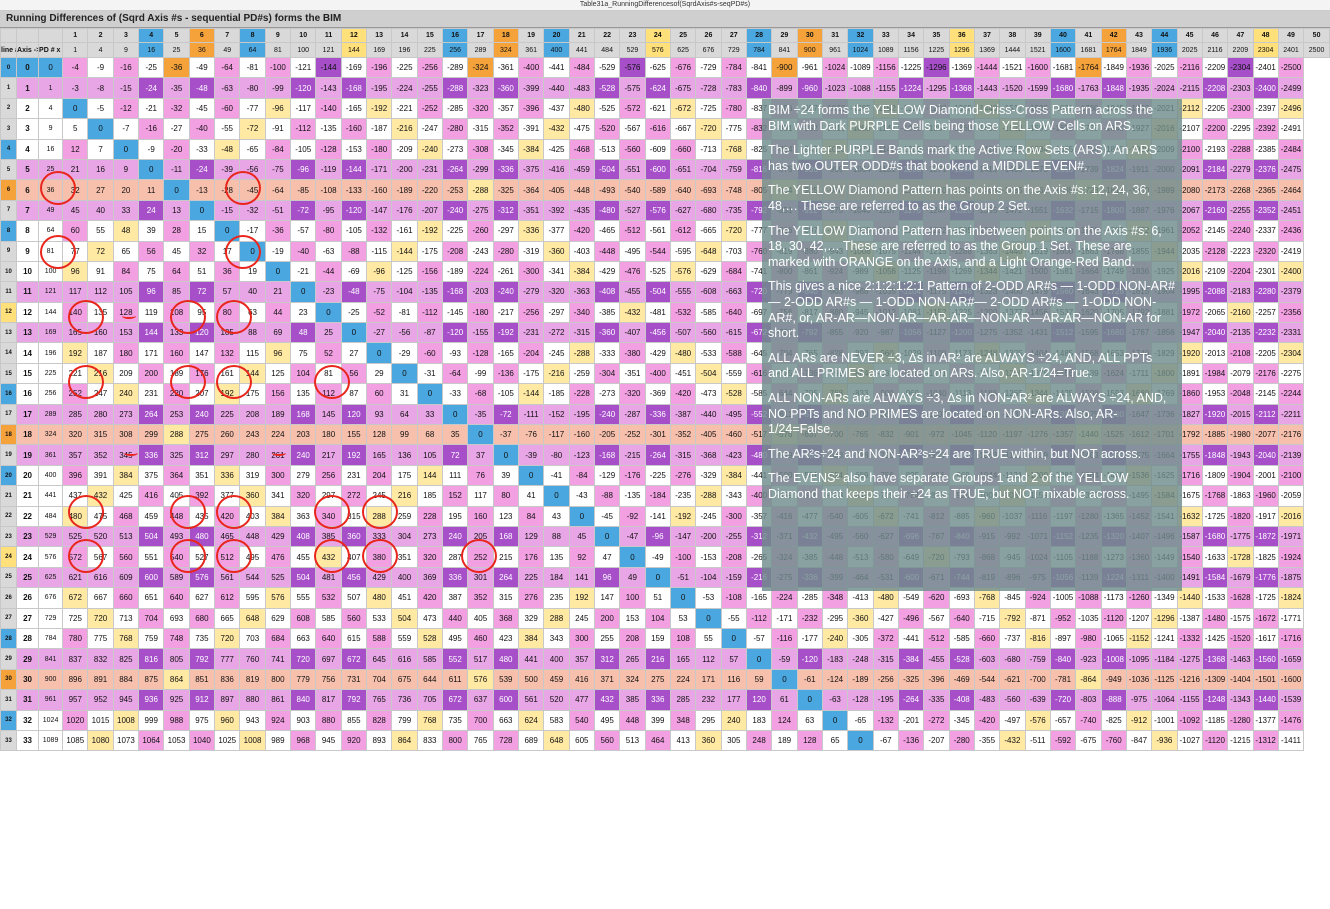 Image resolution: width=1330 pixels, height=909 pixels. What do you see at coordinates (404, 129) in the screenshot?
I see `table-cell: -216` at bounding box center [404, 129].